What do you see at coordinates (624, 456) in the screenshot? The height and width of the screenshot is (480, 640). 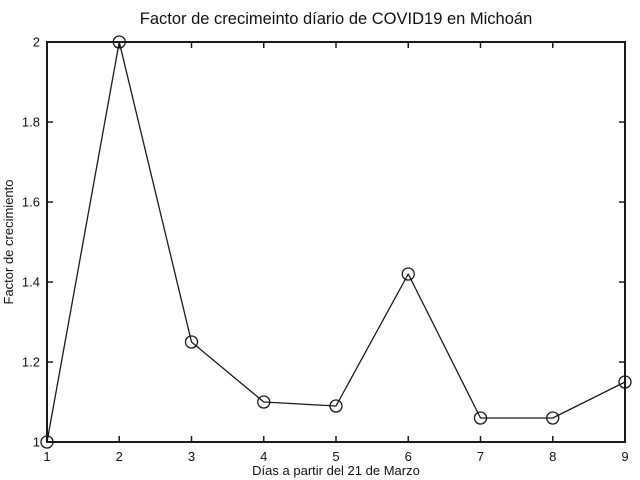 I see `x-tick-label: 9` at bounding box center [624, 456].